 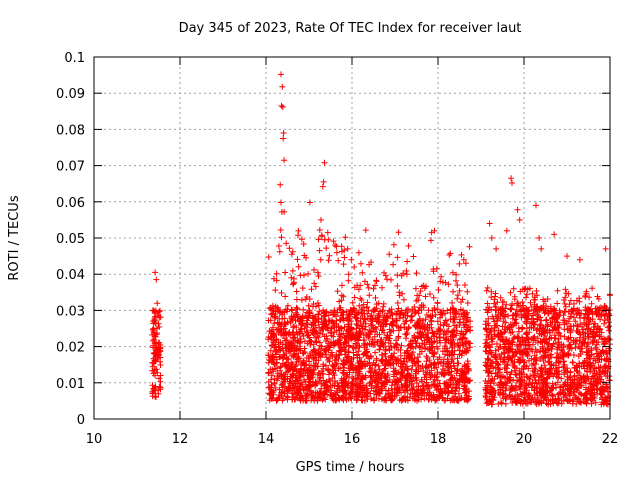 I want to click on y-tick-label: 0.01, so click(x=70, y=384).